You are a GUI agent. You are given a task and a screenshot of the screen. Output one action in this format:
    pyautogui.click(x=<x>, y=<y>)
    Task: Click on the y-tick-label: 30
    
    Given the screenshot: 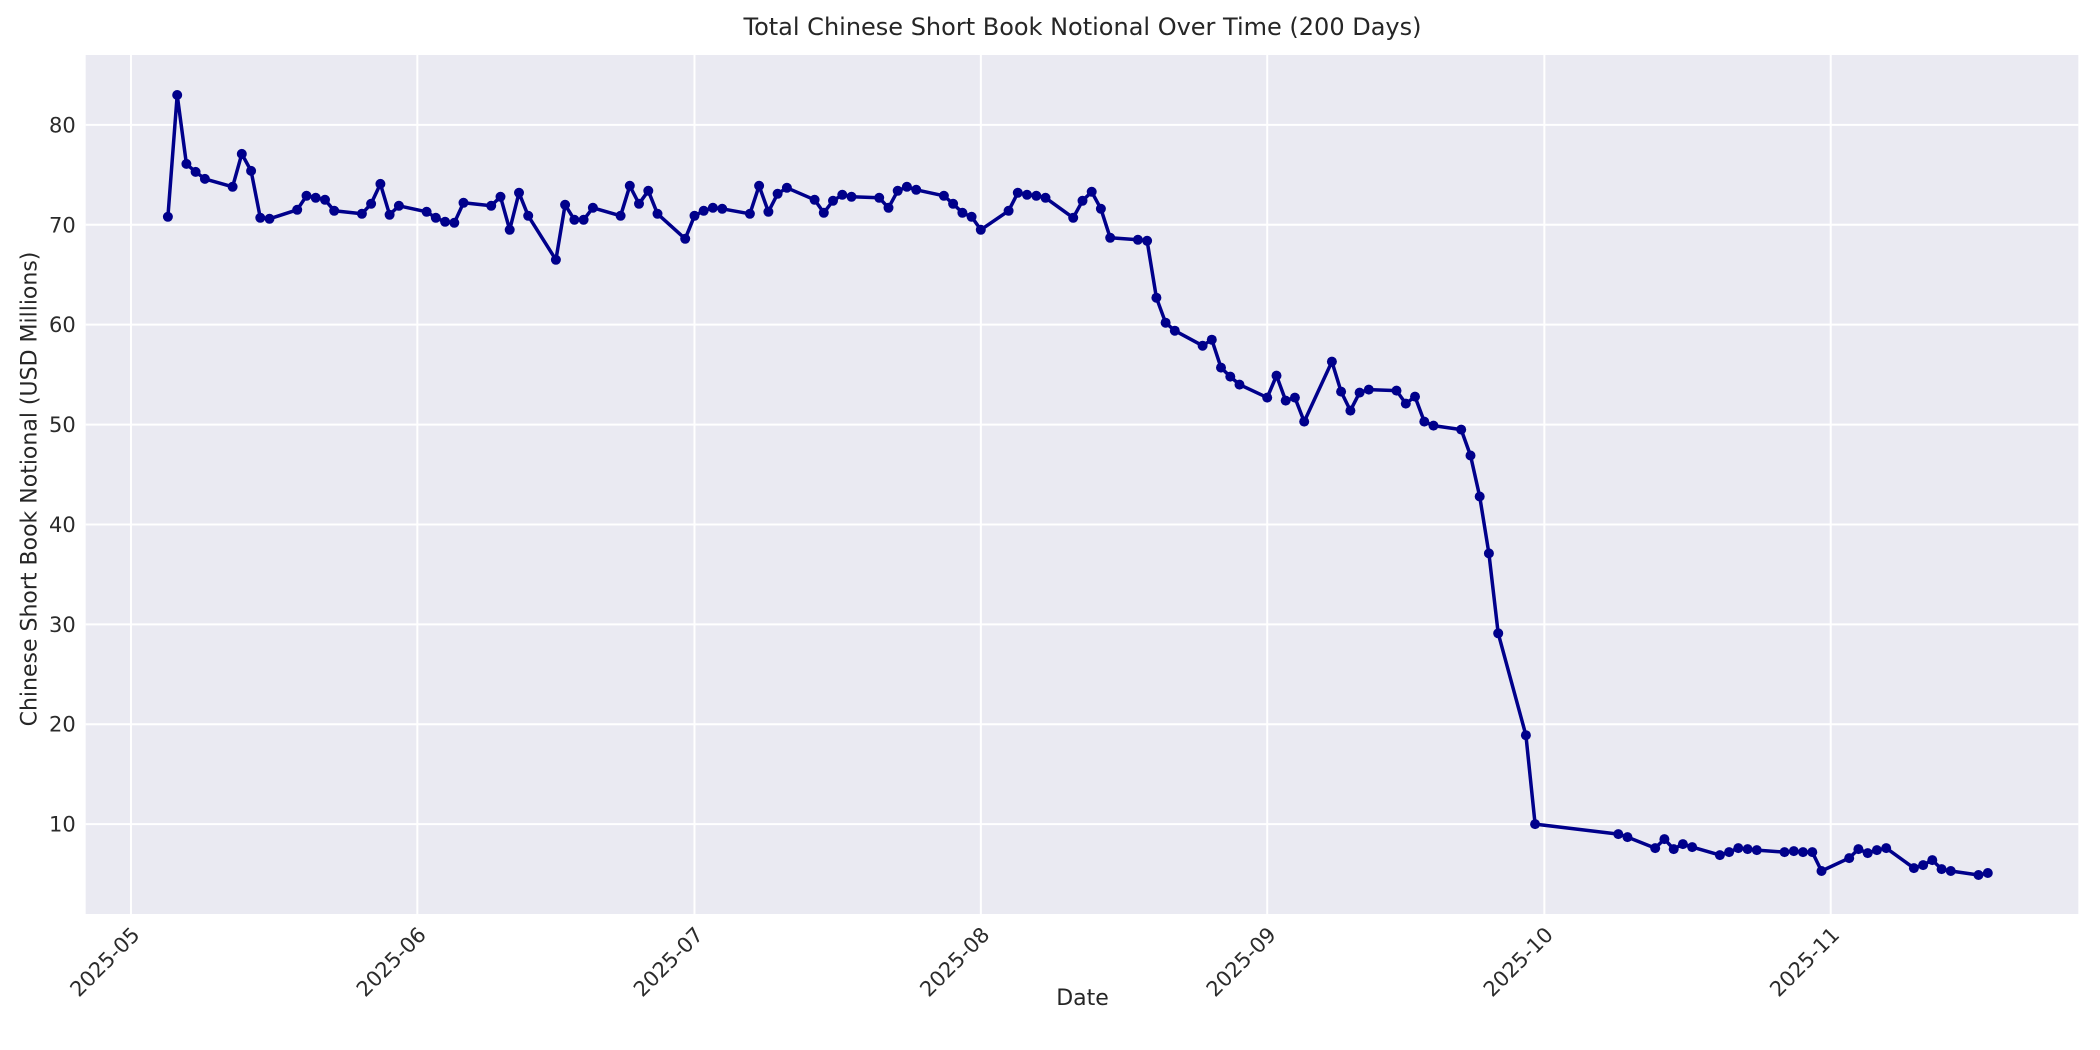 What is the action you would take?
    pyautogui.click(x=62, y=625)
    